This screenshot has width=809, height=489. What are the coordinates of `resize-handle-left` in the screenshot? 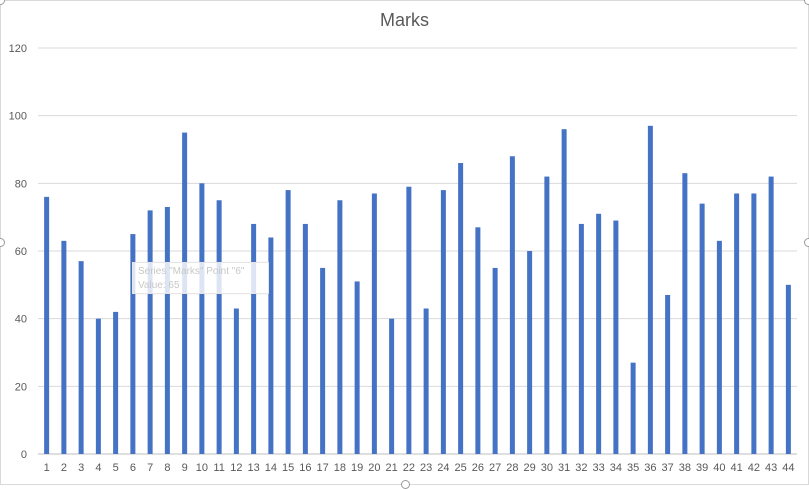 It's located at (2, 242).